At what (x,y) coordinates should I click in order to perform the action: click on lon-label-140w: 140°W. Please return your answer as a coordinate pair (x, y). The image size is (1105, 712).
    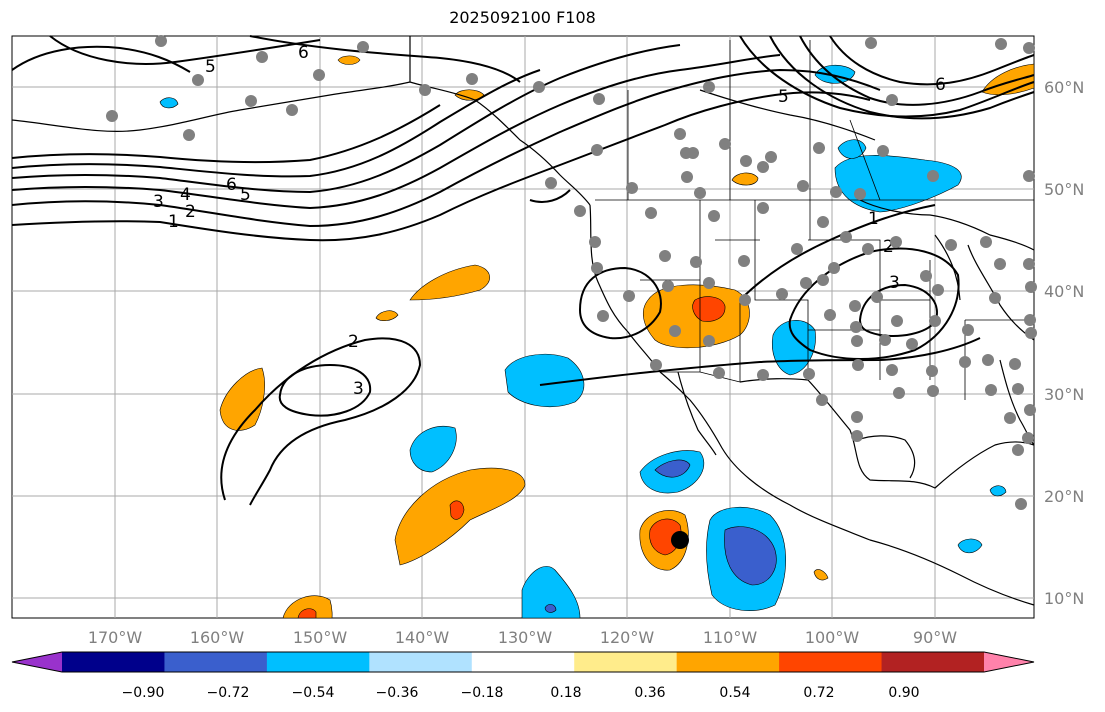
    Looking at the image, I should click on (422, 637).